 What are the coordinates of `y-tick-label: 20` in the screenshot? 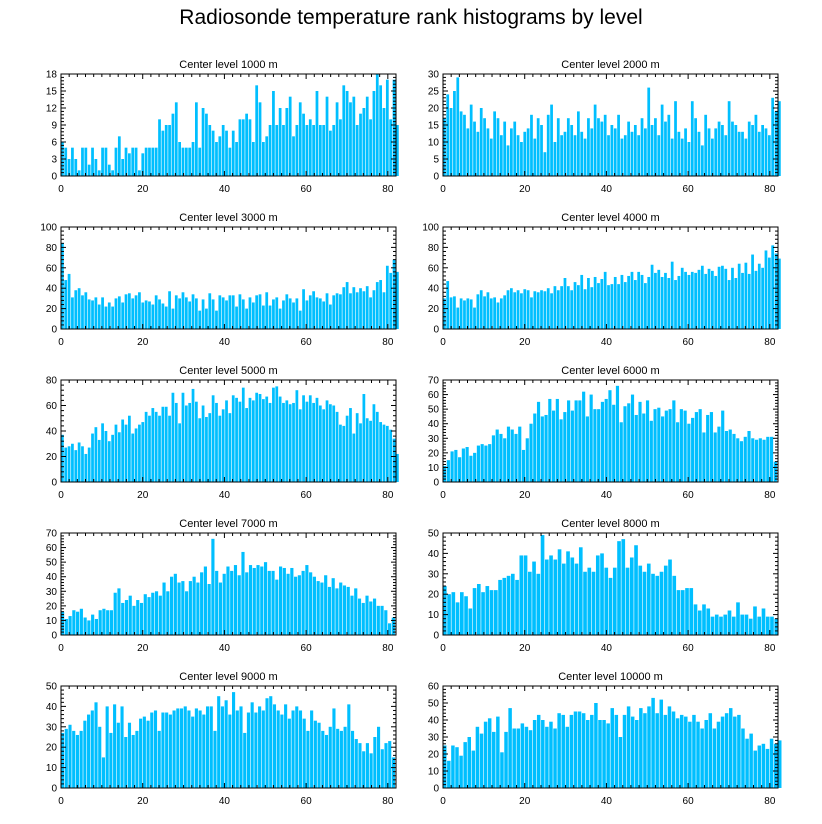 It's located at (52, 309).